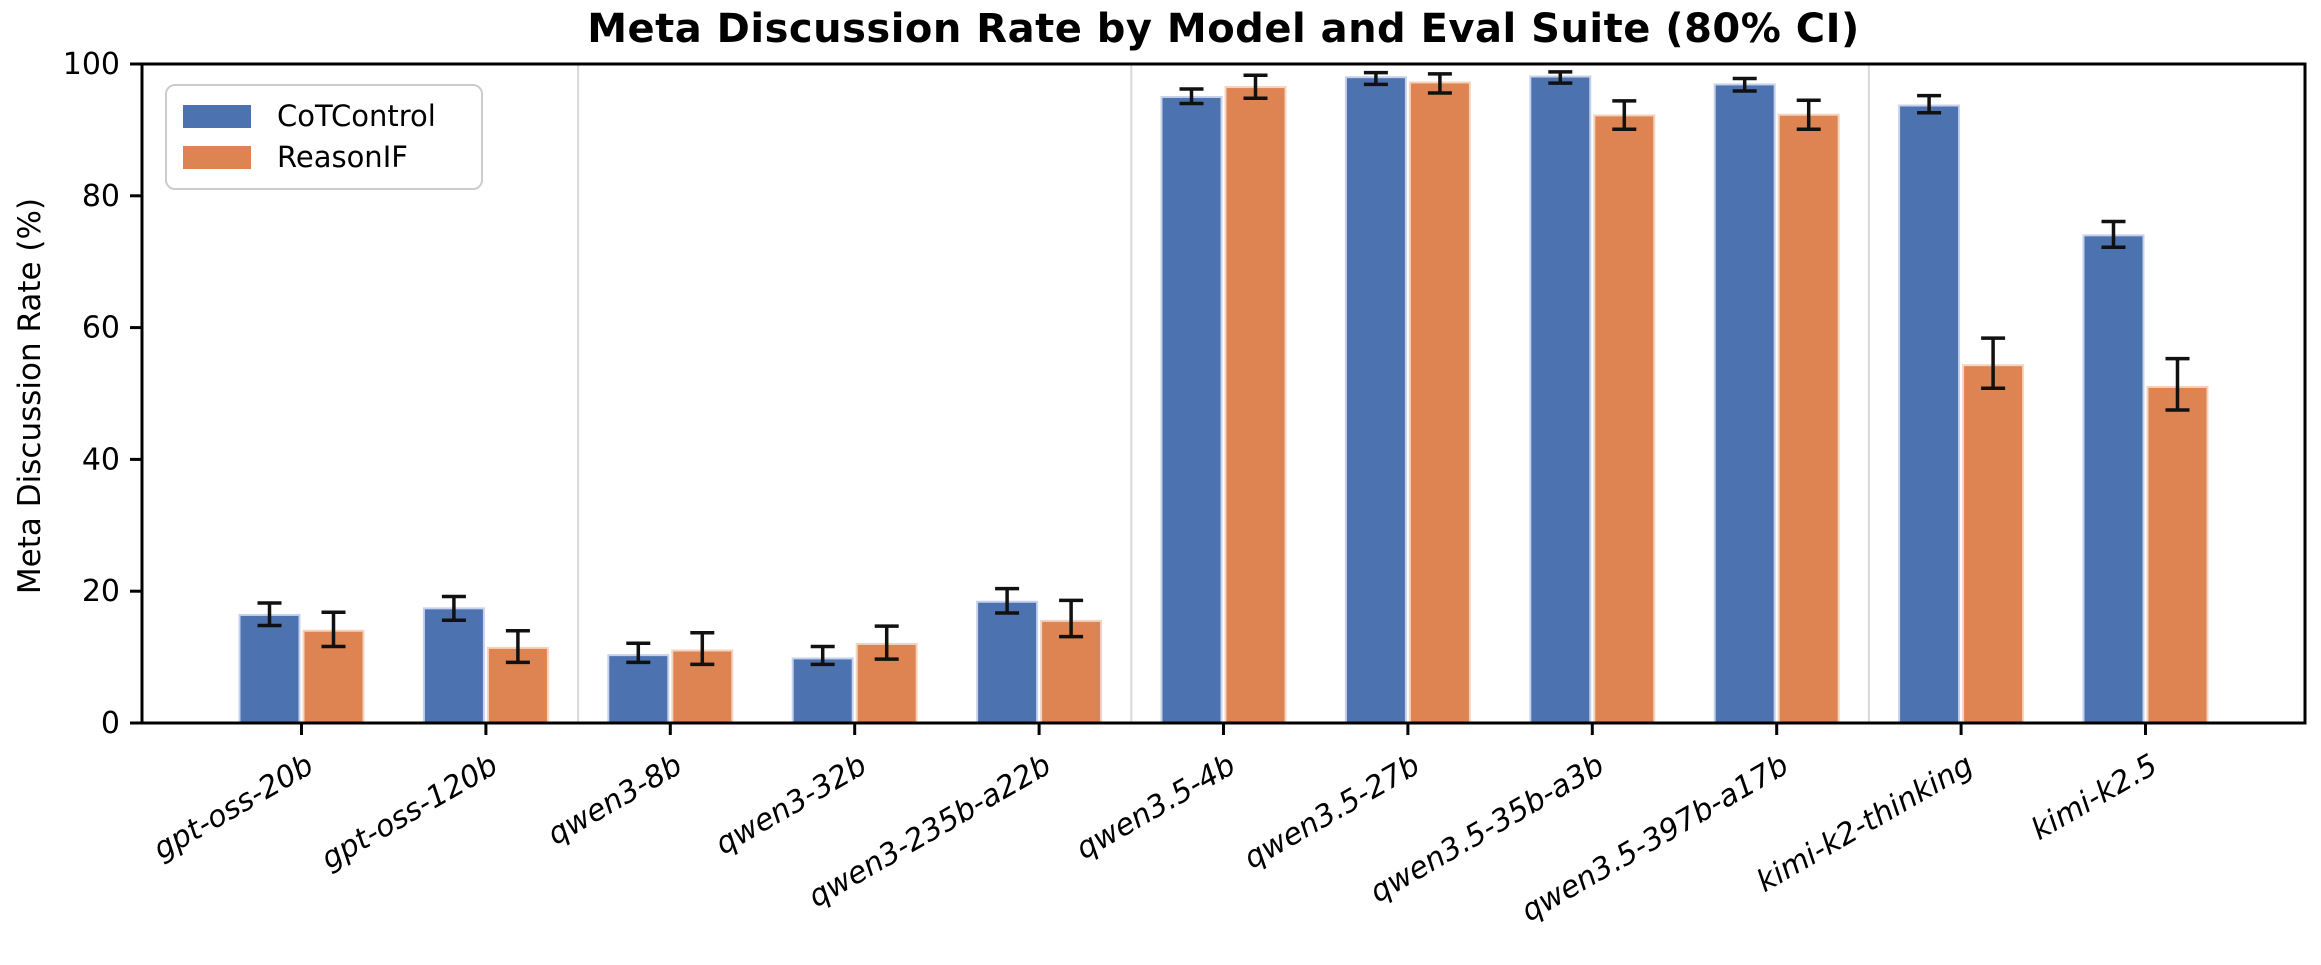 This screenshot has width=2321, height=965. Describe the element at coordinates (101, 328) in the screenshot. I see `y-tick-label-60: 60` at that location.